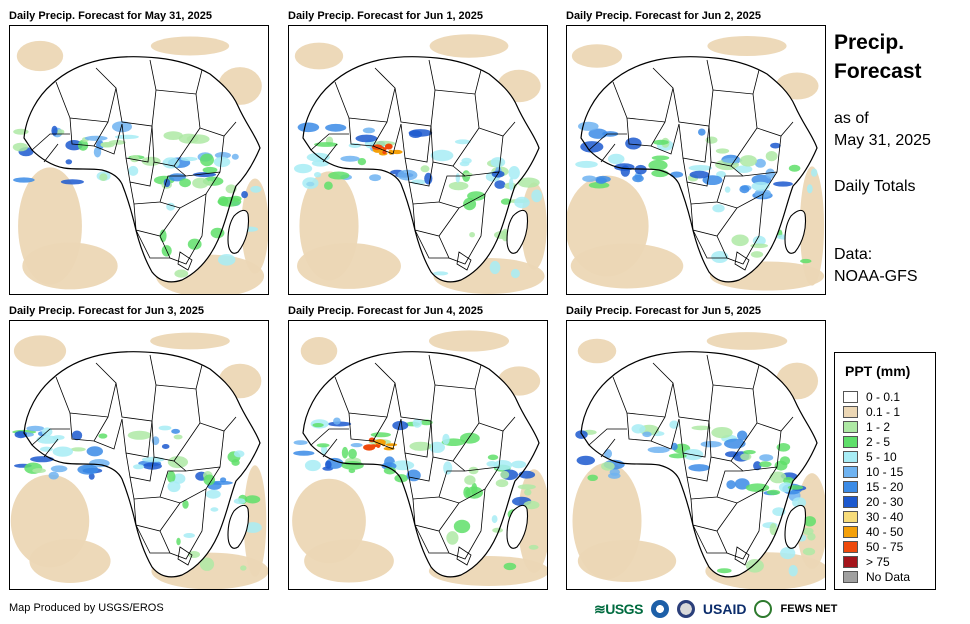 The width and height of the screenshot is (970, 624). What do you see at coordinates (871, 411) in the screenshot?
I see `legend-item: 0.1 - 1` at bounding box center [871, 411].